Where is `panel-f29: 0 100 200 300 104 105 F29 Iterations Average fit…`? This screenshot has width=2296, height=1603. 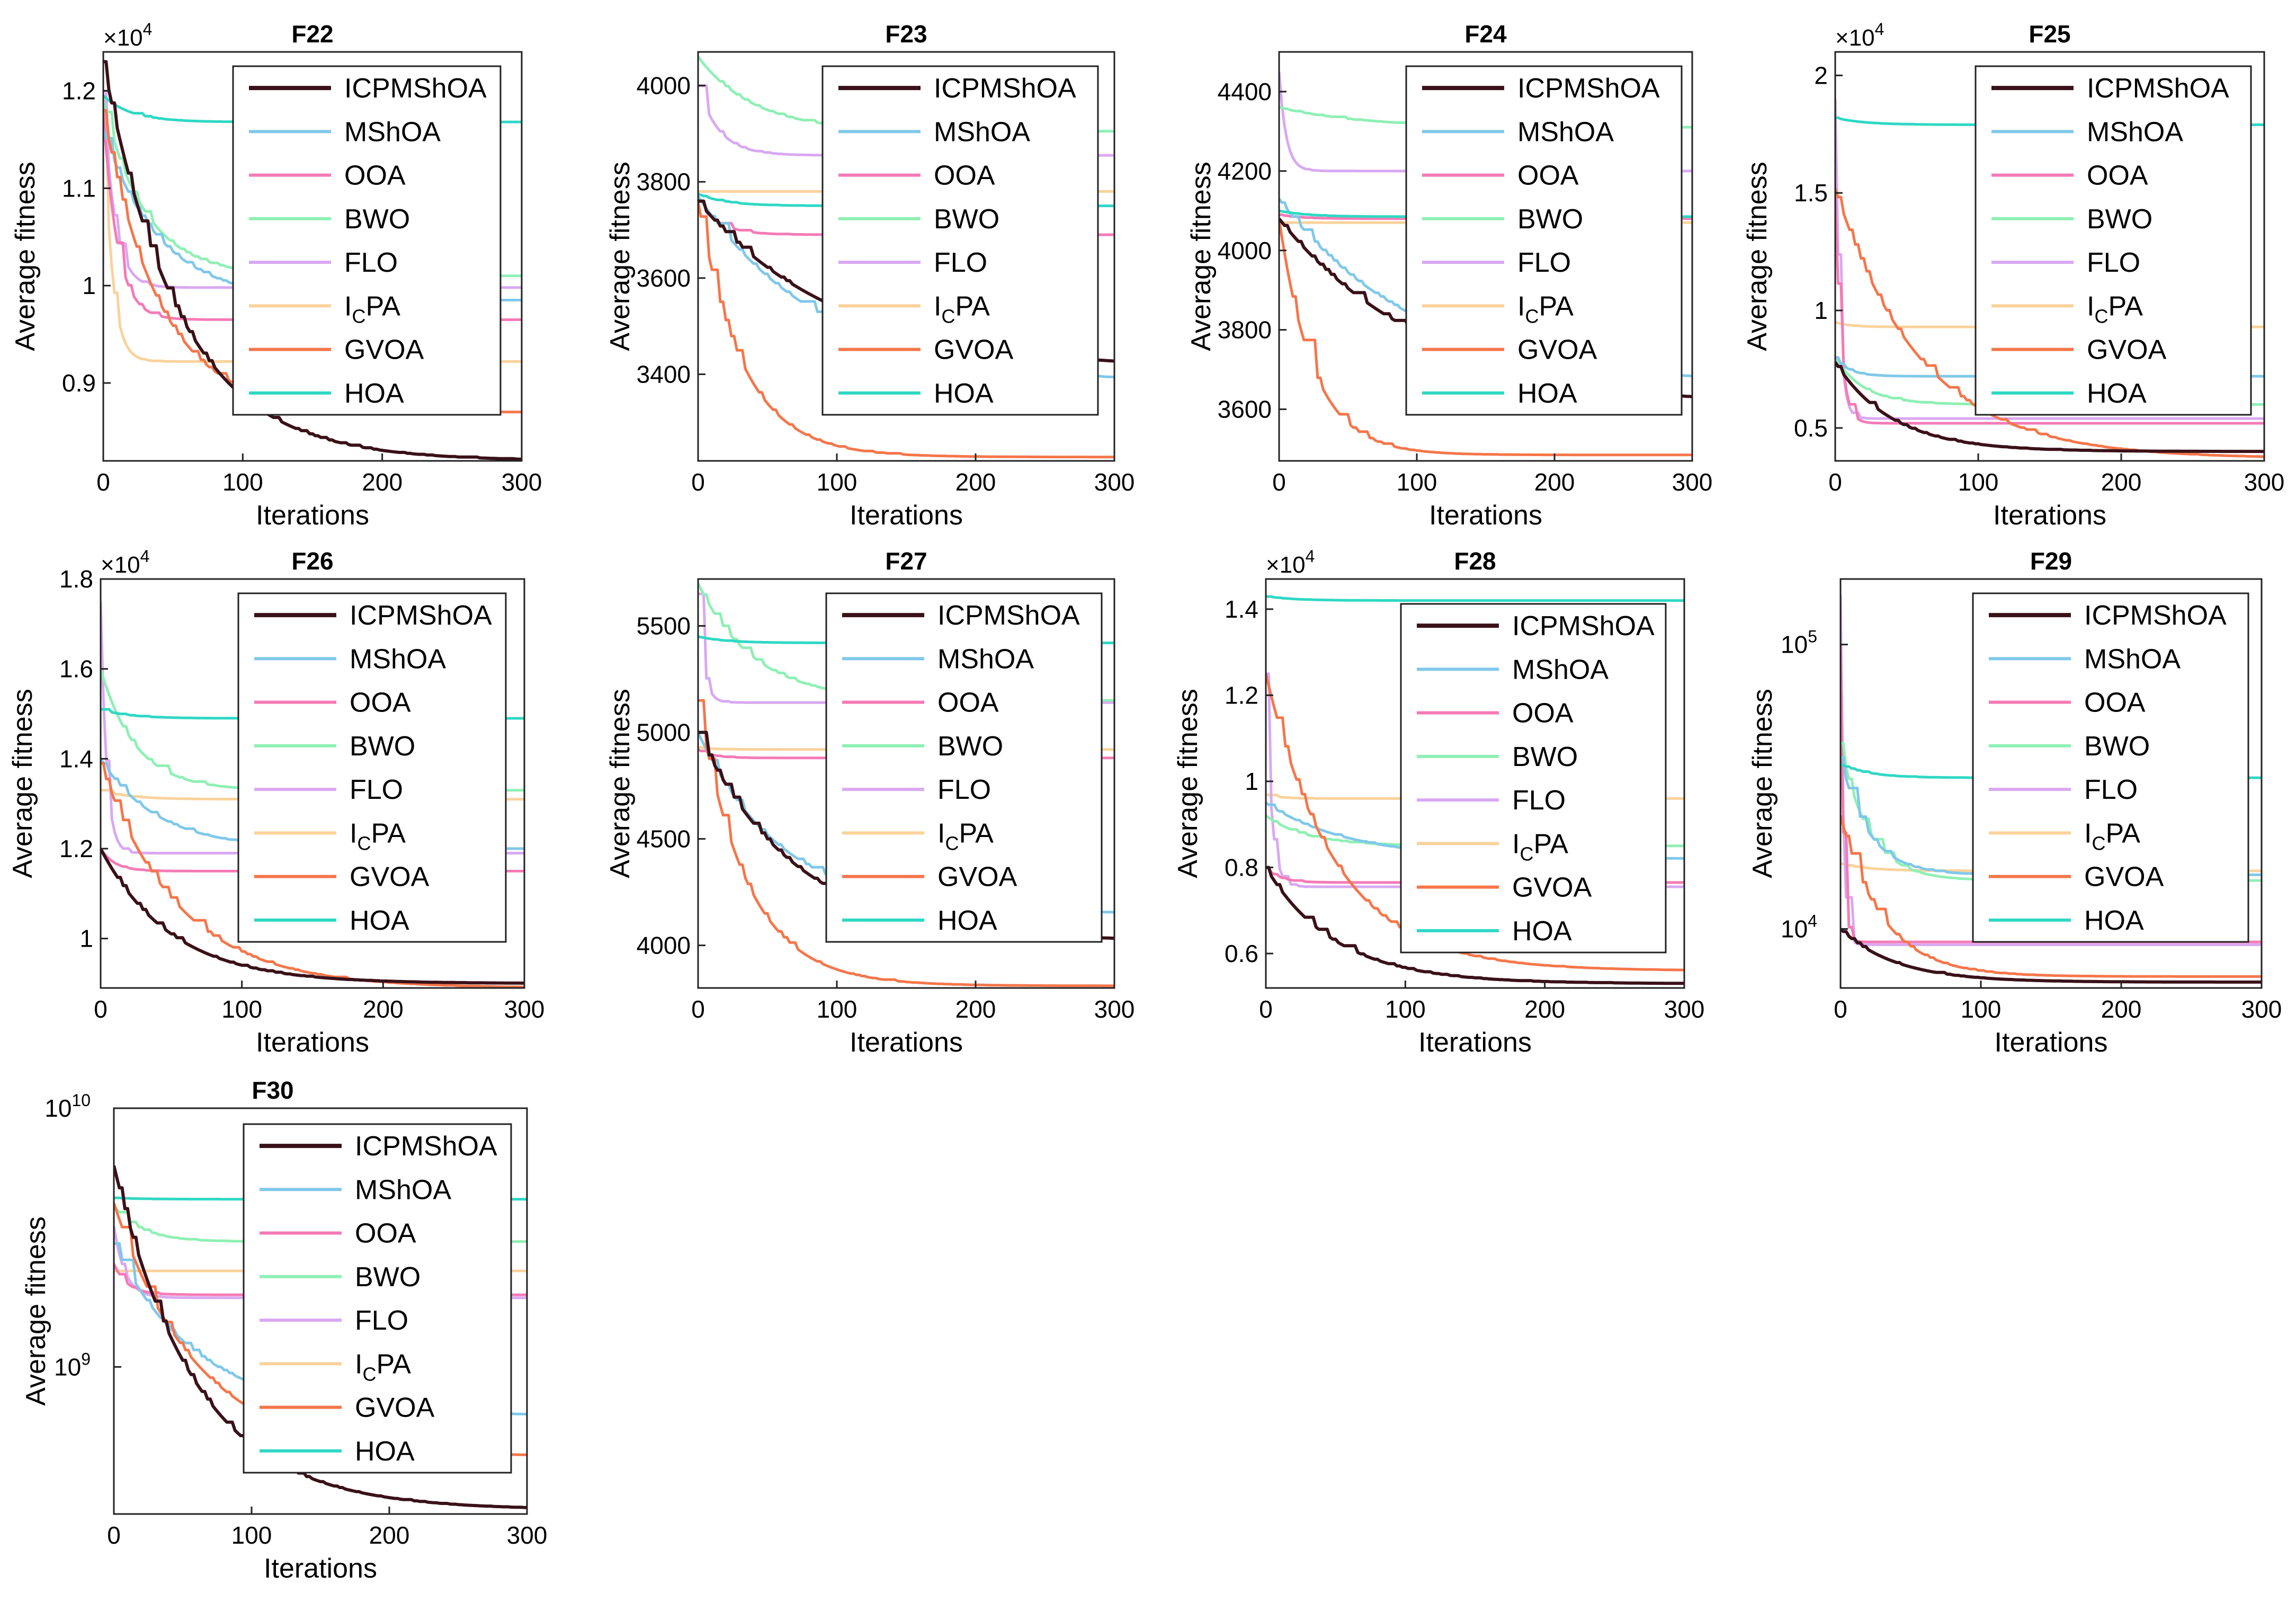
panel-f29: 0 100 200 300 104 105 F29 Iterations Average fit… is located at coordinates (2014, 802).